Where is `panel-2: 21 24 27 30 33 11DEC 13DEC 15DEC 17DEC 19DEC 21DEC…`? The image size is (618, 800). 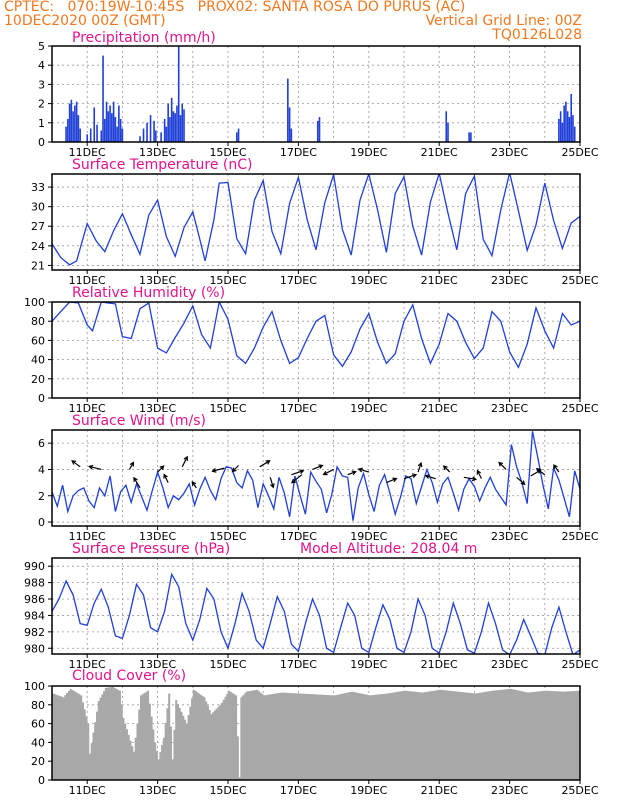
panel-2: 21 24 27 30 33 11DEC 13DEC 15DEC 17DEC 19DEC 21DEC… is located at coordinates (315, 222).